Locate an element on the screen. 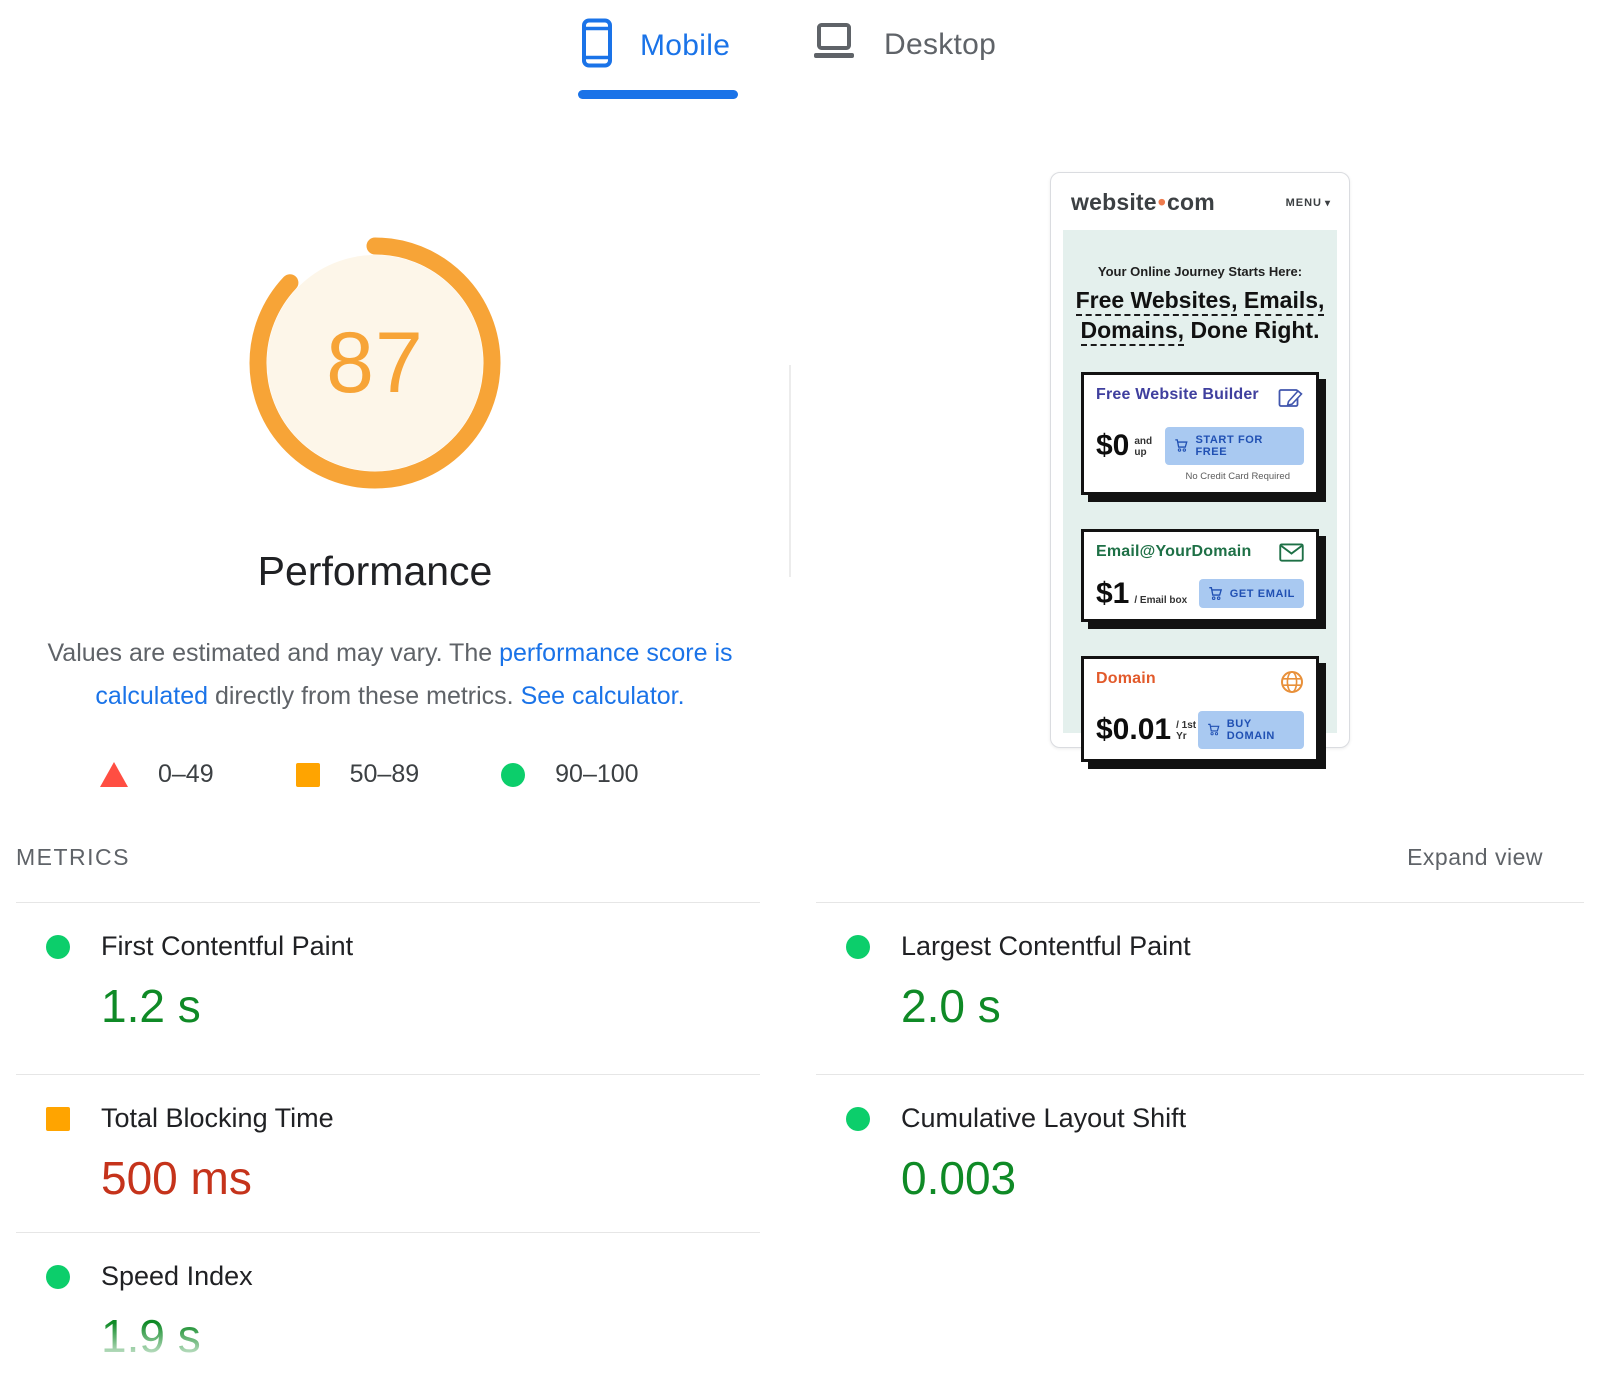 This screenshot has width=1600, height=1391. tab-mobile: Mobile is located at coordinates (655, 45).